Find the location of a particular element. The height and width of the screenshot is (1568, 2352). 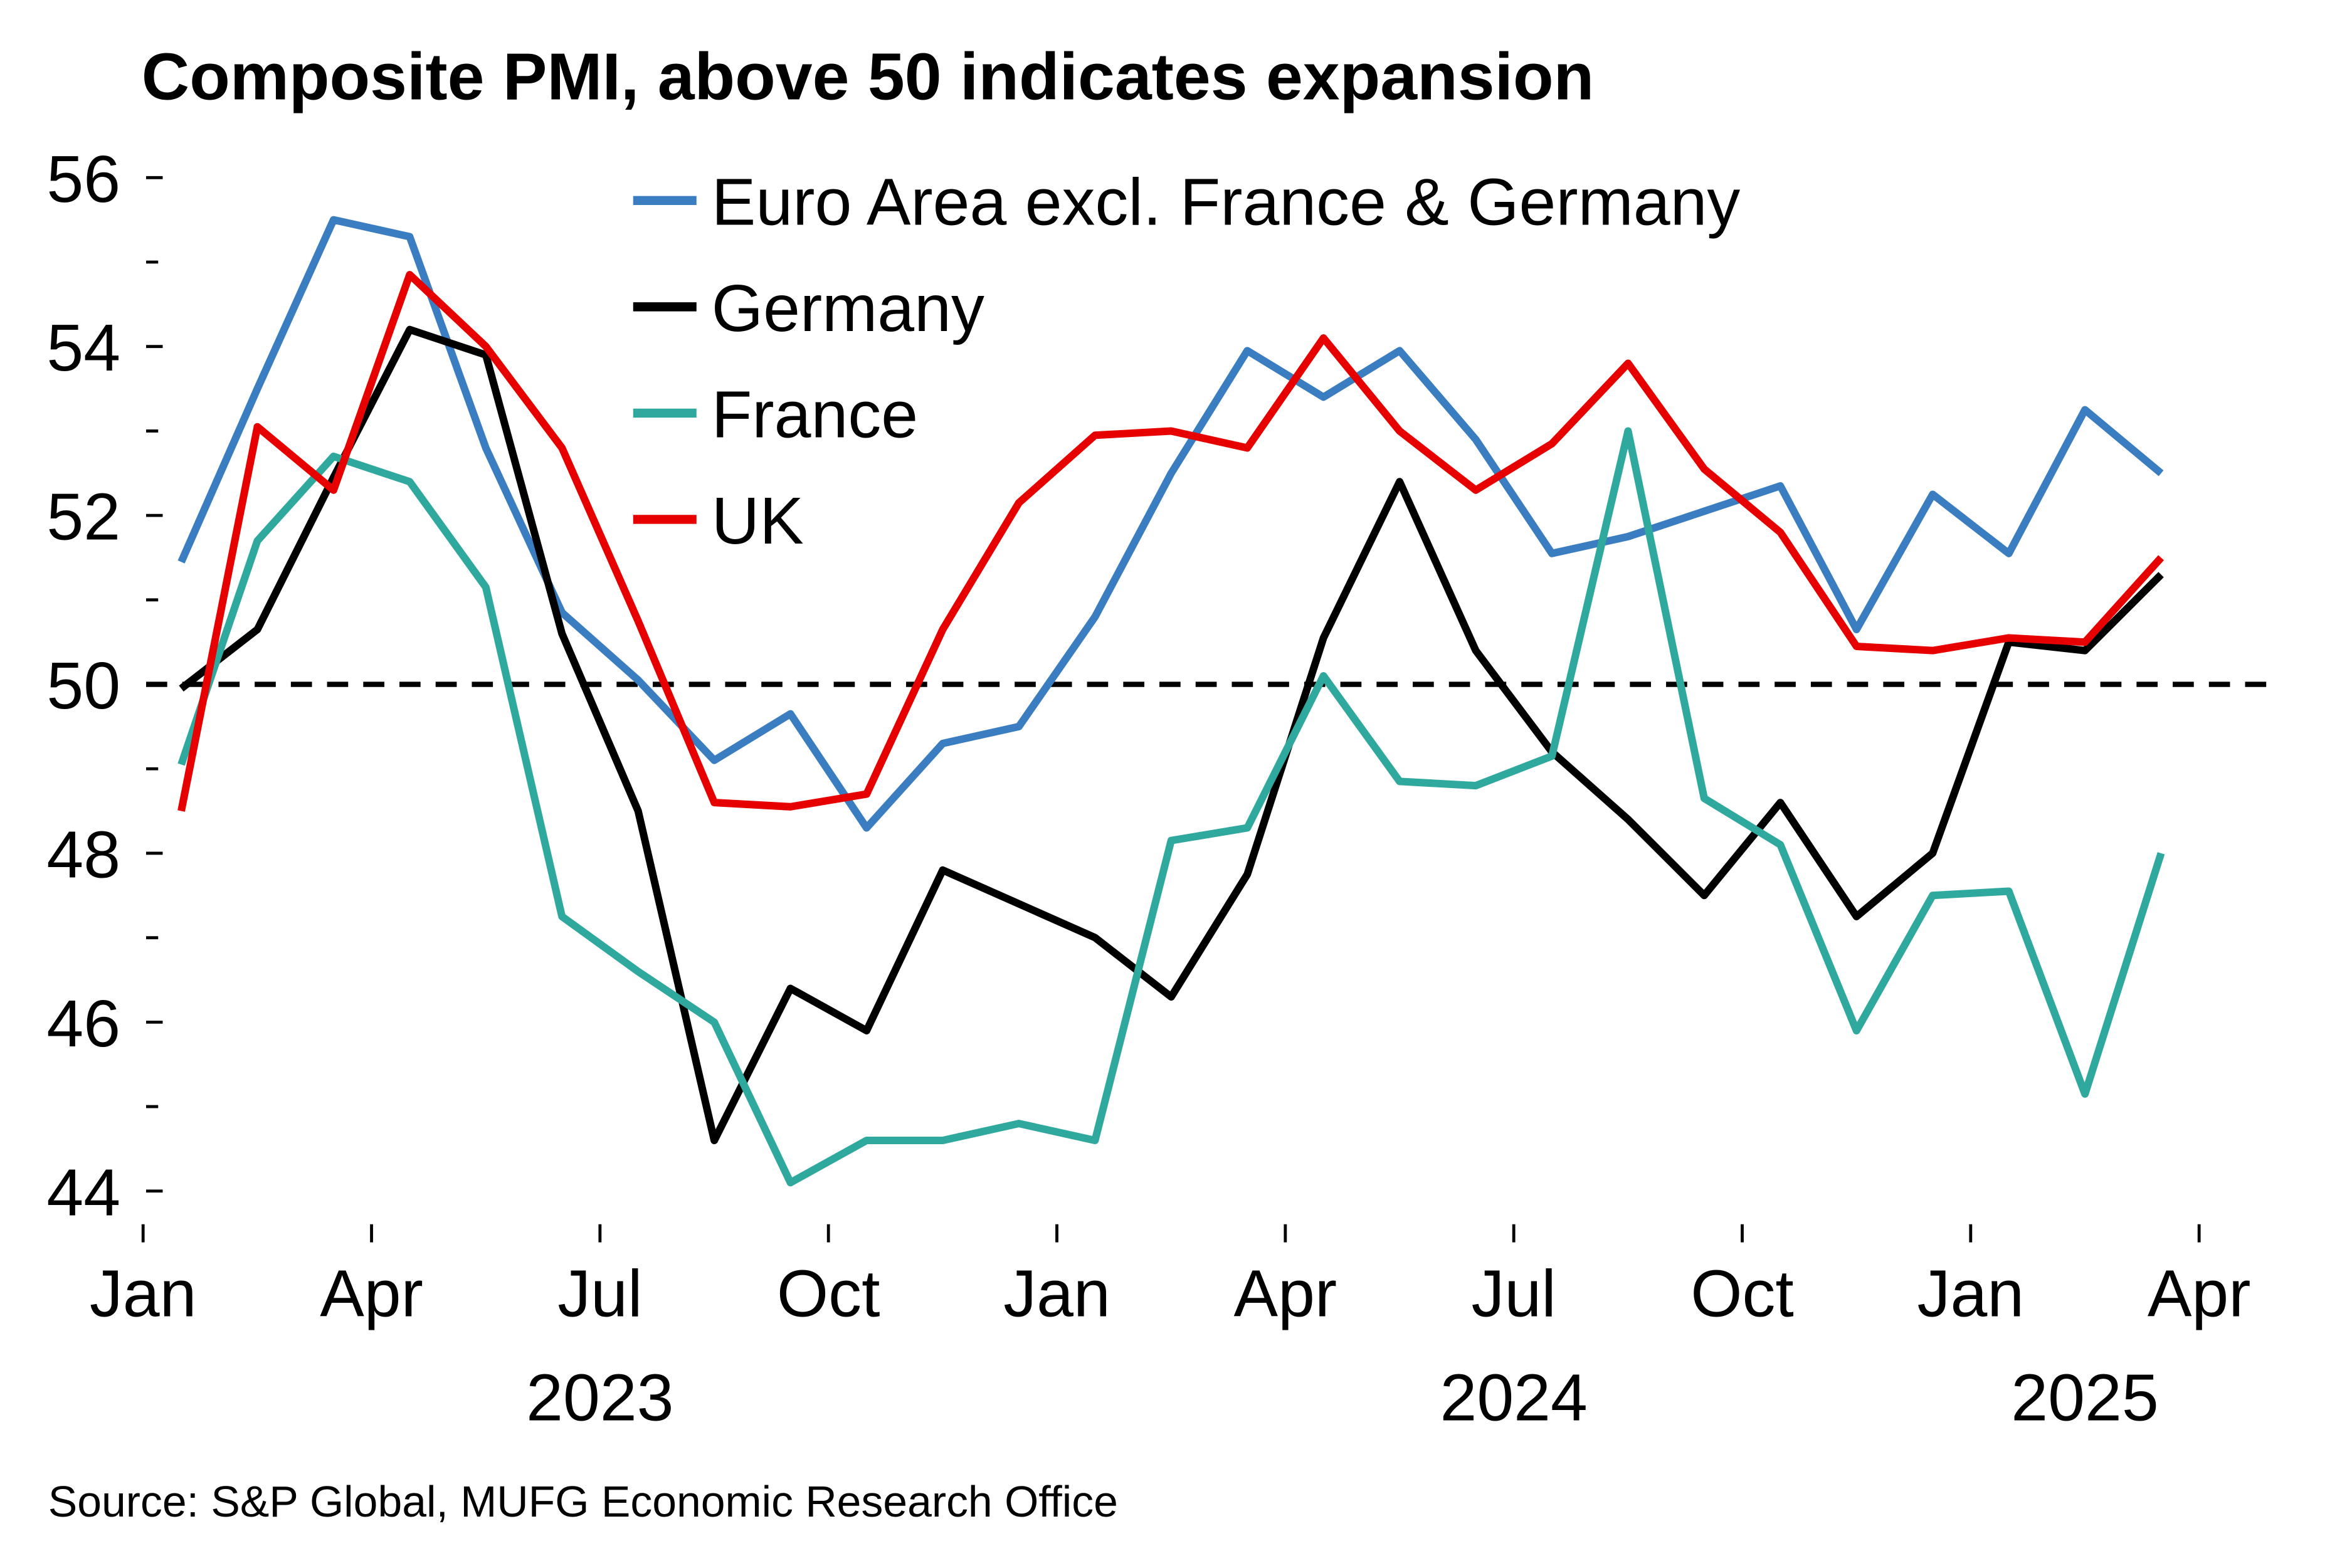

year-label: 2023 is located at coordinates (599, 1397).